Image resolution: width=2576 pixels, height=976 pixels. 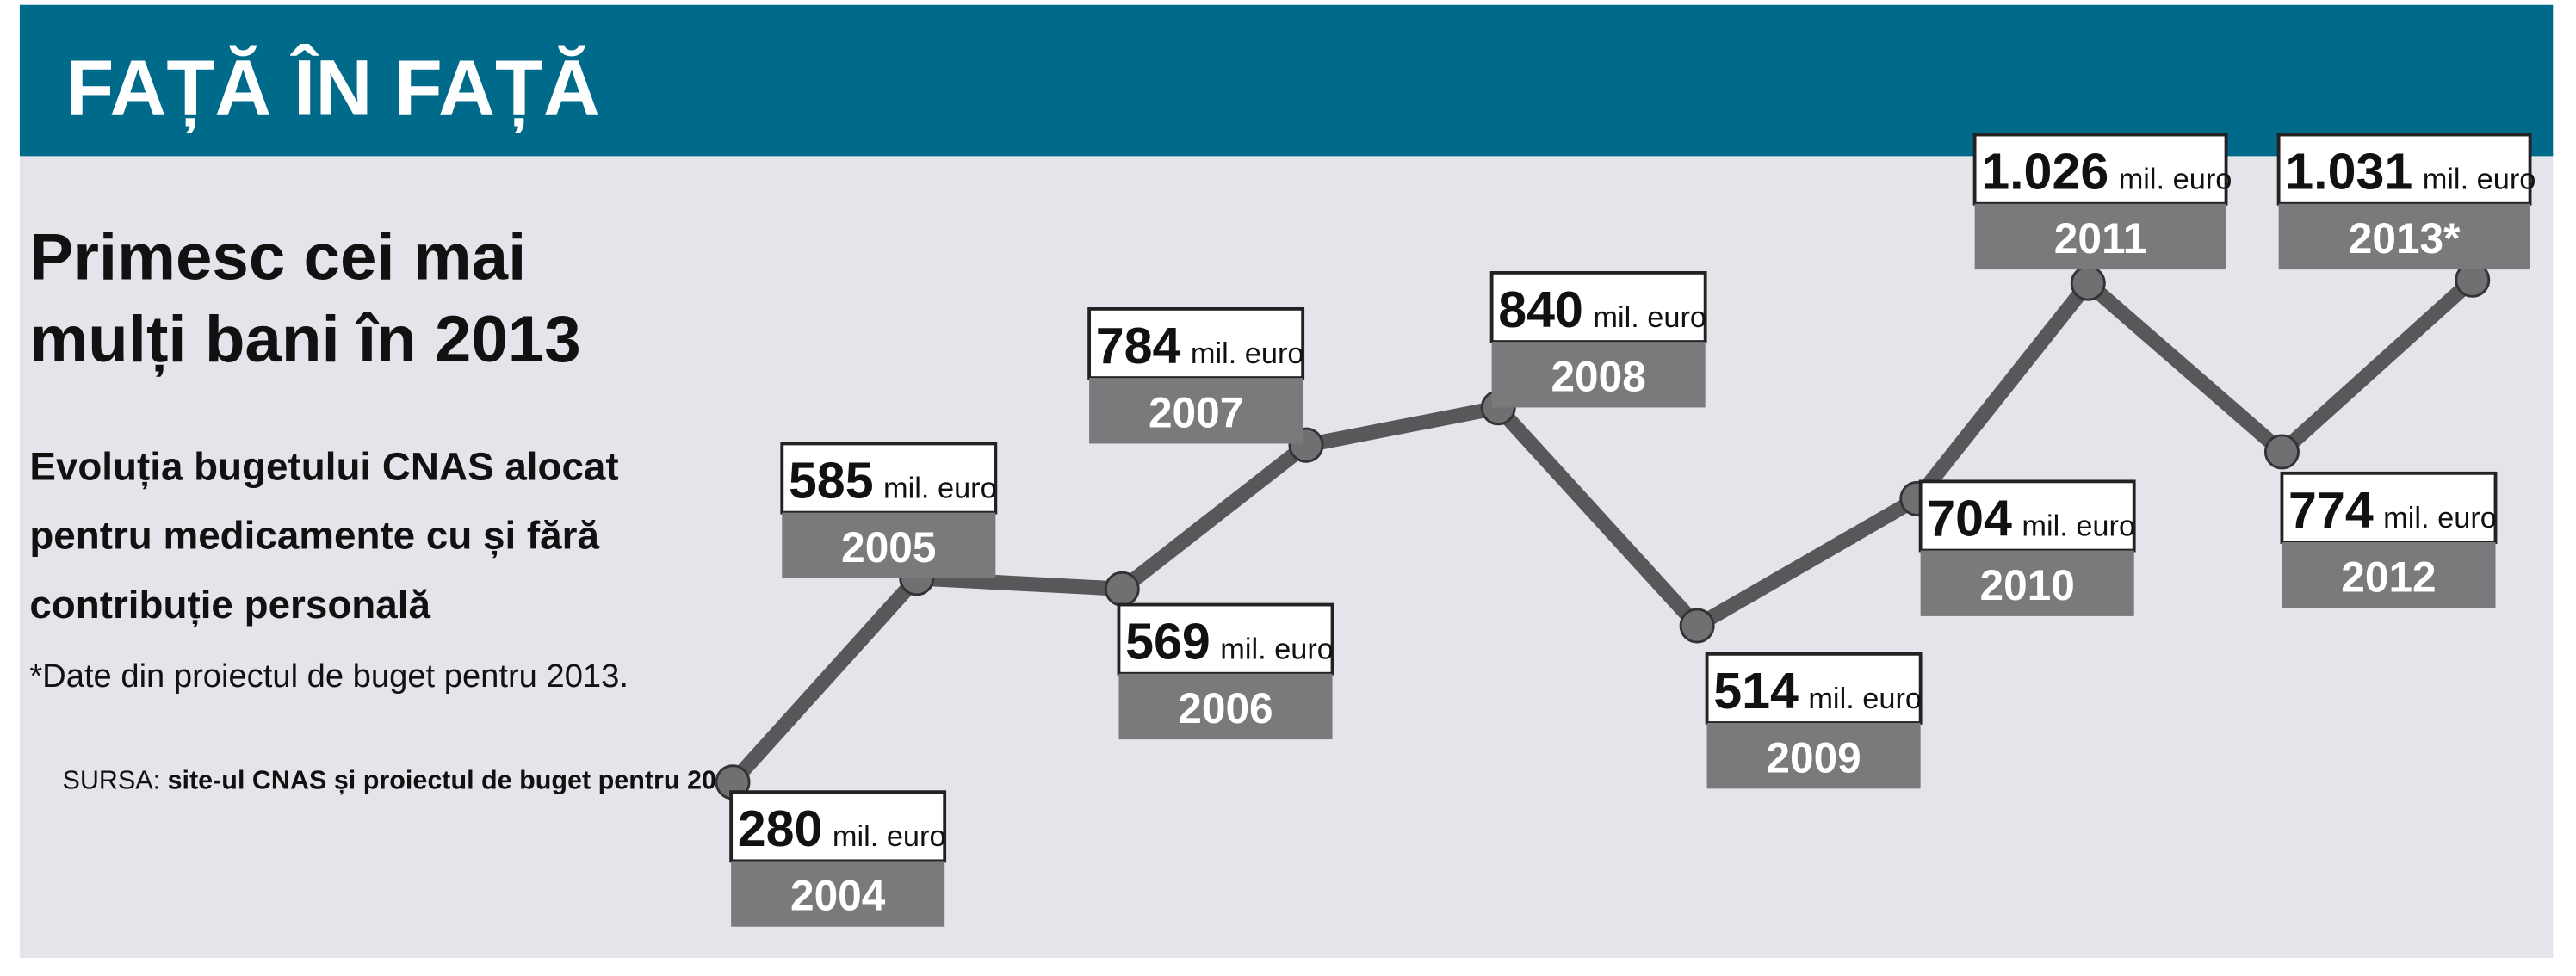 I want to click on category-label: 2006, so click(x=1226, y=708).